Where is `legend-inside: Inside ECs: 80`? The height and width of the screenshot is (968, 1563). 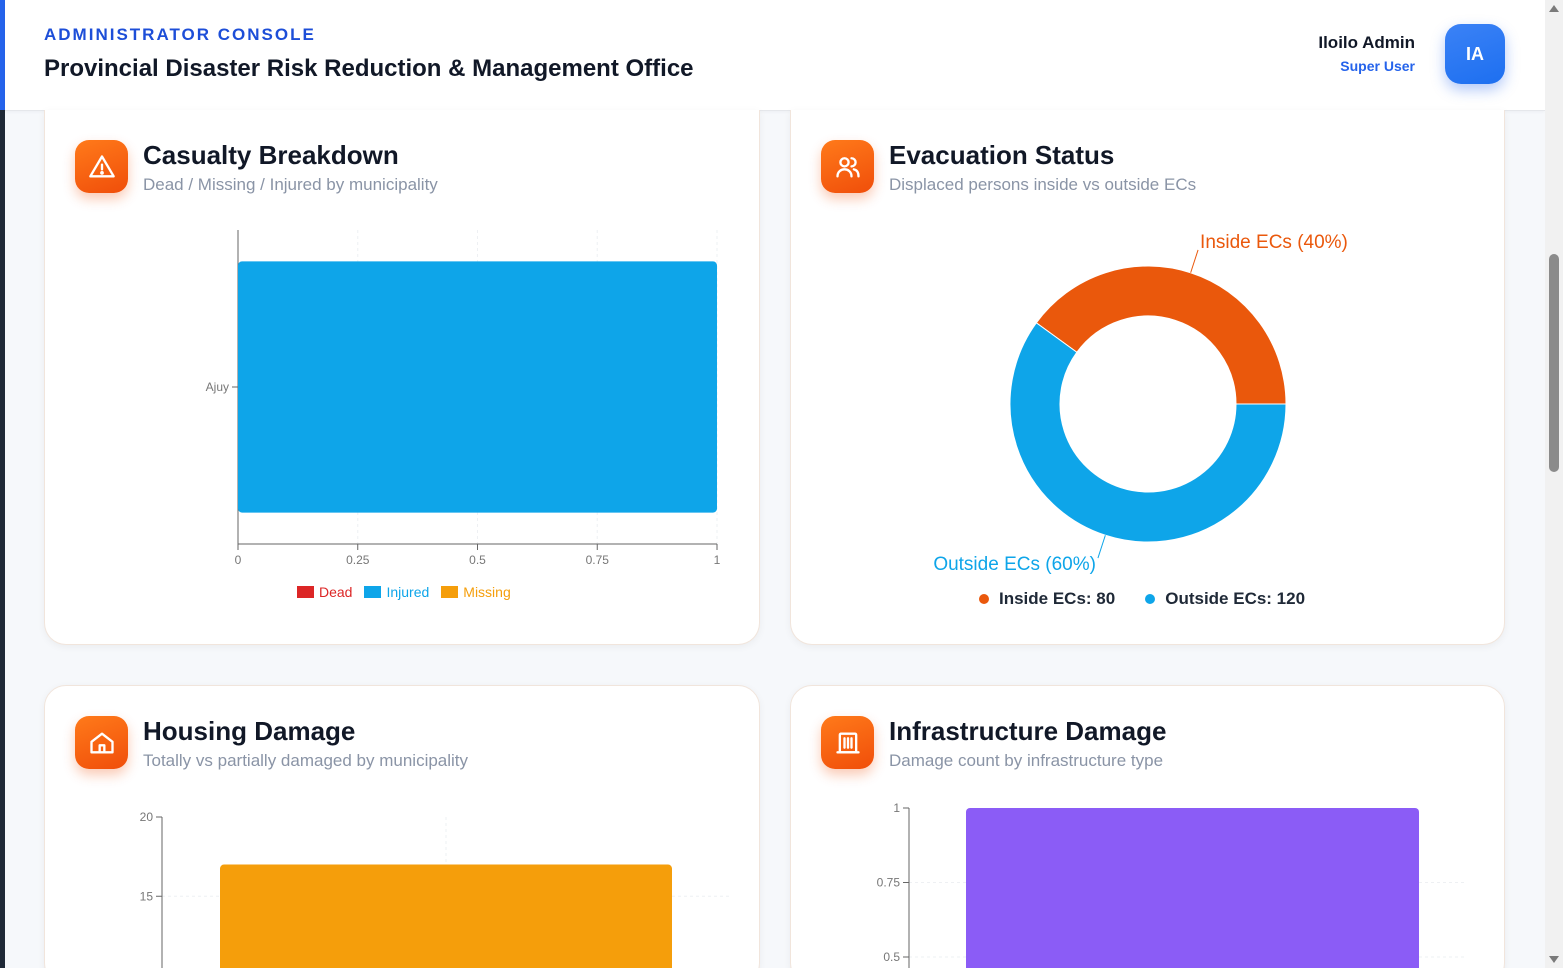
legend-inside: Inside ECs: 80 is located at coordinates (1047, 599).